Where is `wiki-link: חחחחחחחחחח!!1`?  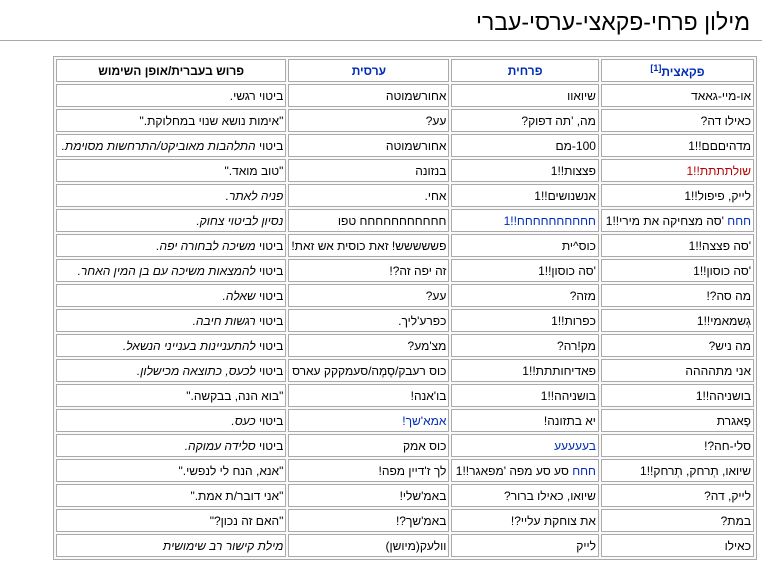 wiki-link: חחחחחחחחחח!!1 is located at coordinates (549, 220).